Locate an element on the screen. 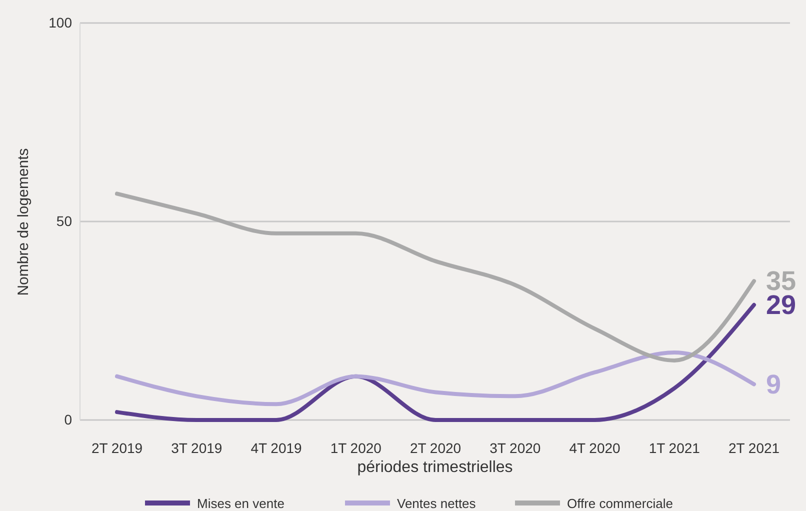 The image size is (806, 511). x-tick-label: 2T 2021 is located at coordinates (754, 448).